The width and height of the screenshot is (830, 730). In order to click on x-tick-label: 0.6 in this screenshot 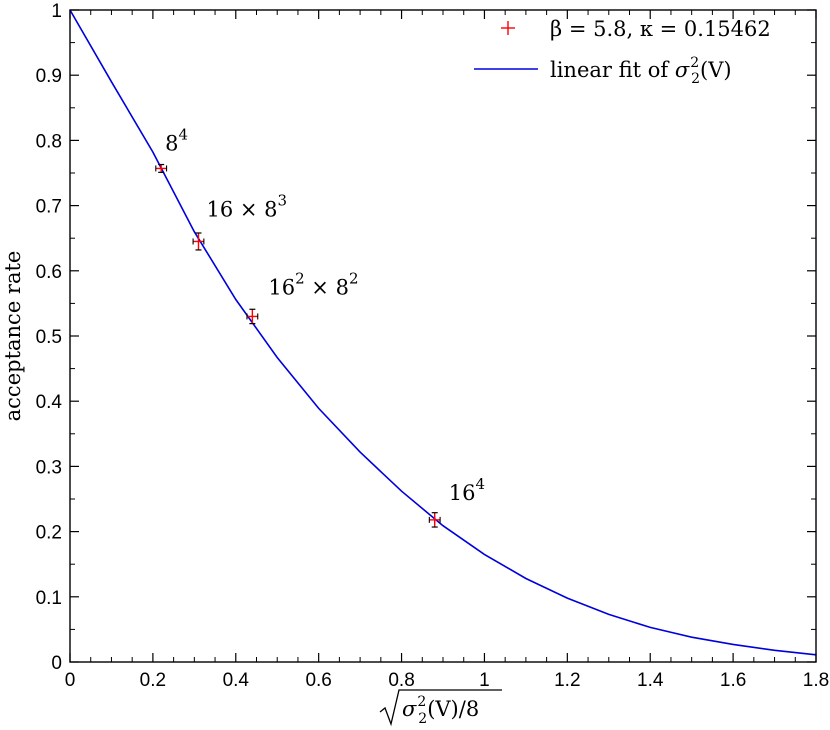, I will do `click(318, 680)`.